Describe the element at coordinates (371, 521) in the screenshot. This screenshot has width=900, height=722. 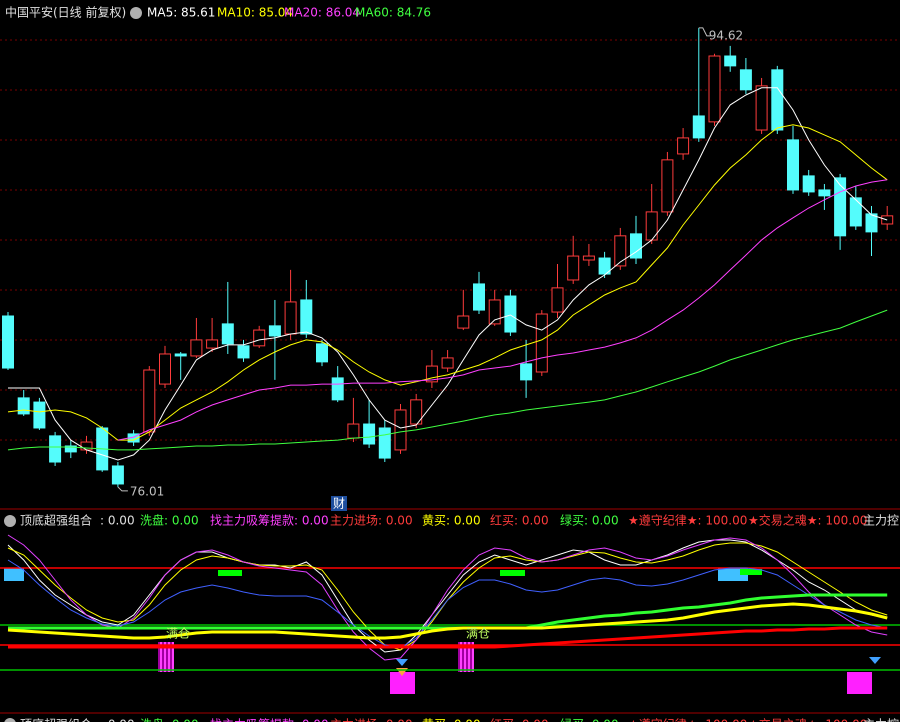
I see `indicator-legend: 主力进场: 0.00` at that location.